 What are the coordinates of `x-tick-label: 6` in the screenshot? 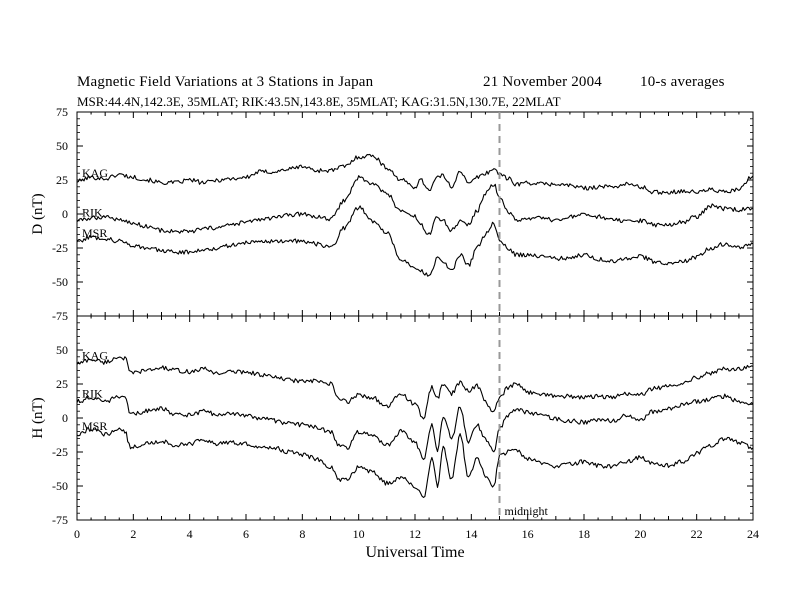 It's located at (246, 534).